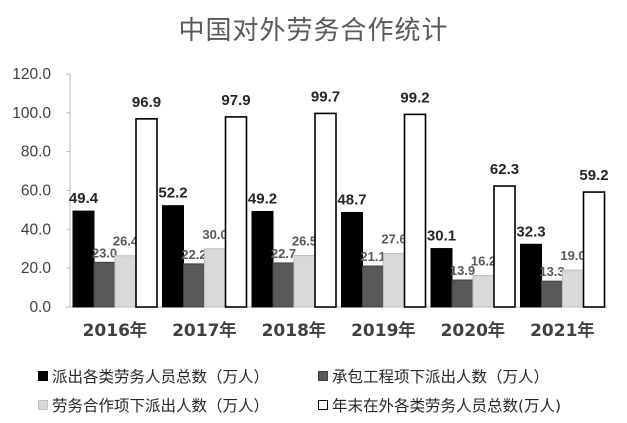  Describe the element at coordinates (115, 330) in the screenshot. I see `x-tick-label: 2016年` at that location.